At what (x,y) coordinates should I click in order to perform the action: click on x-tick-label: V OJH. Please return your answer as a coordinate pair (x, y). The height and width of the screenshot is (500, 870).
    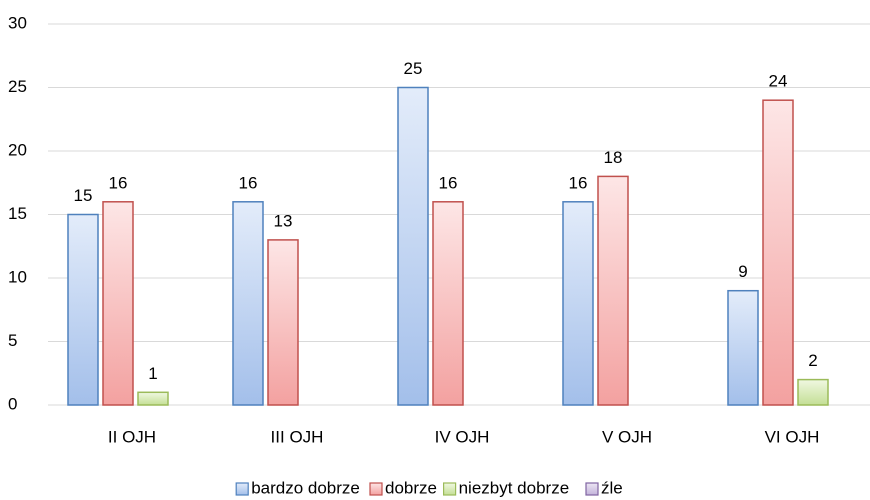
    Looking at the image, I should click on (627, 436).